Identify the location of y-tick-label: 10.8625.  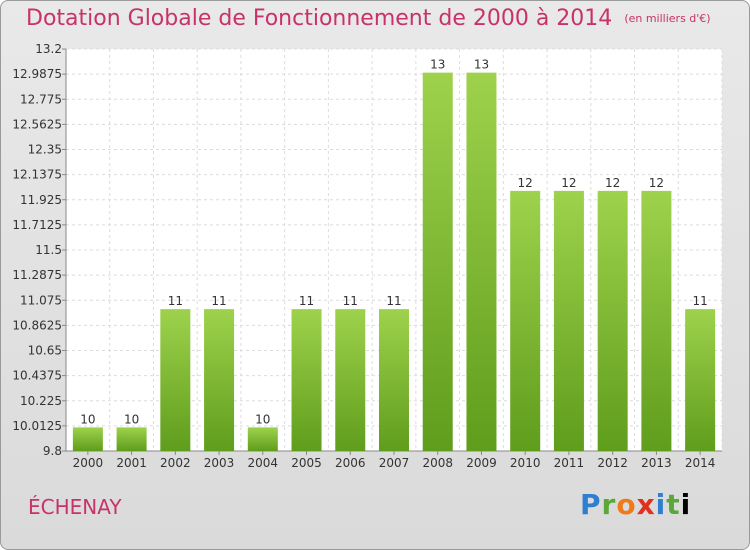
(37, 325).